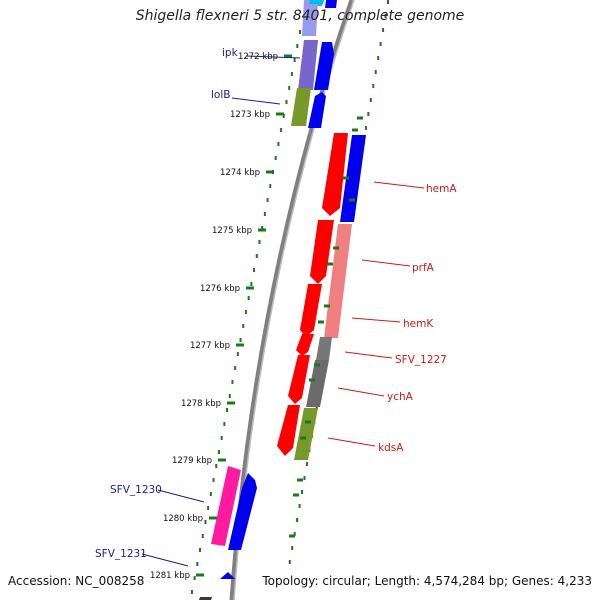 This screenshot has height=604, width=600. Describe the element at coordinates (227, 575) in the screenshot. I see `gene-SFV_1231-block` at that location.